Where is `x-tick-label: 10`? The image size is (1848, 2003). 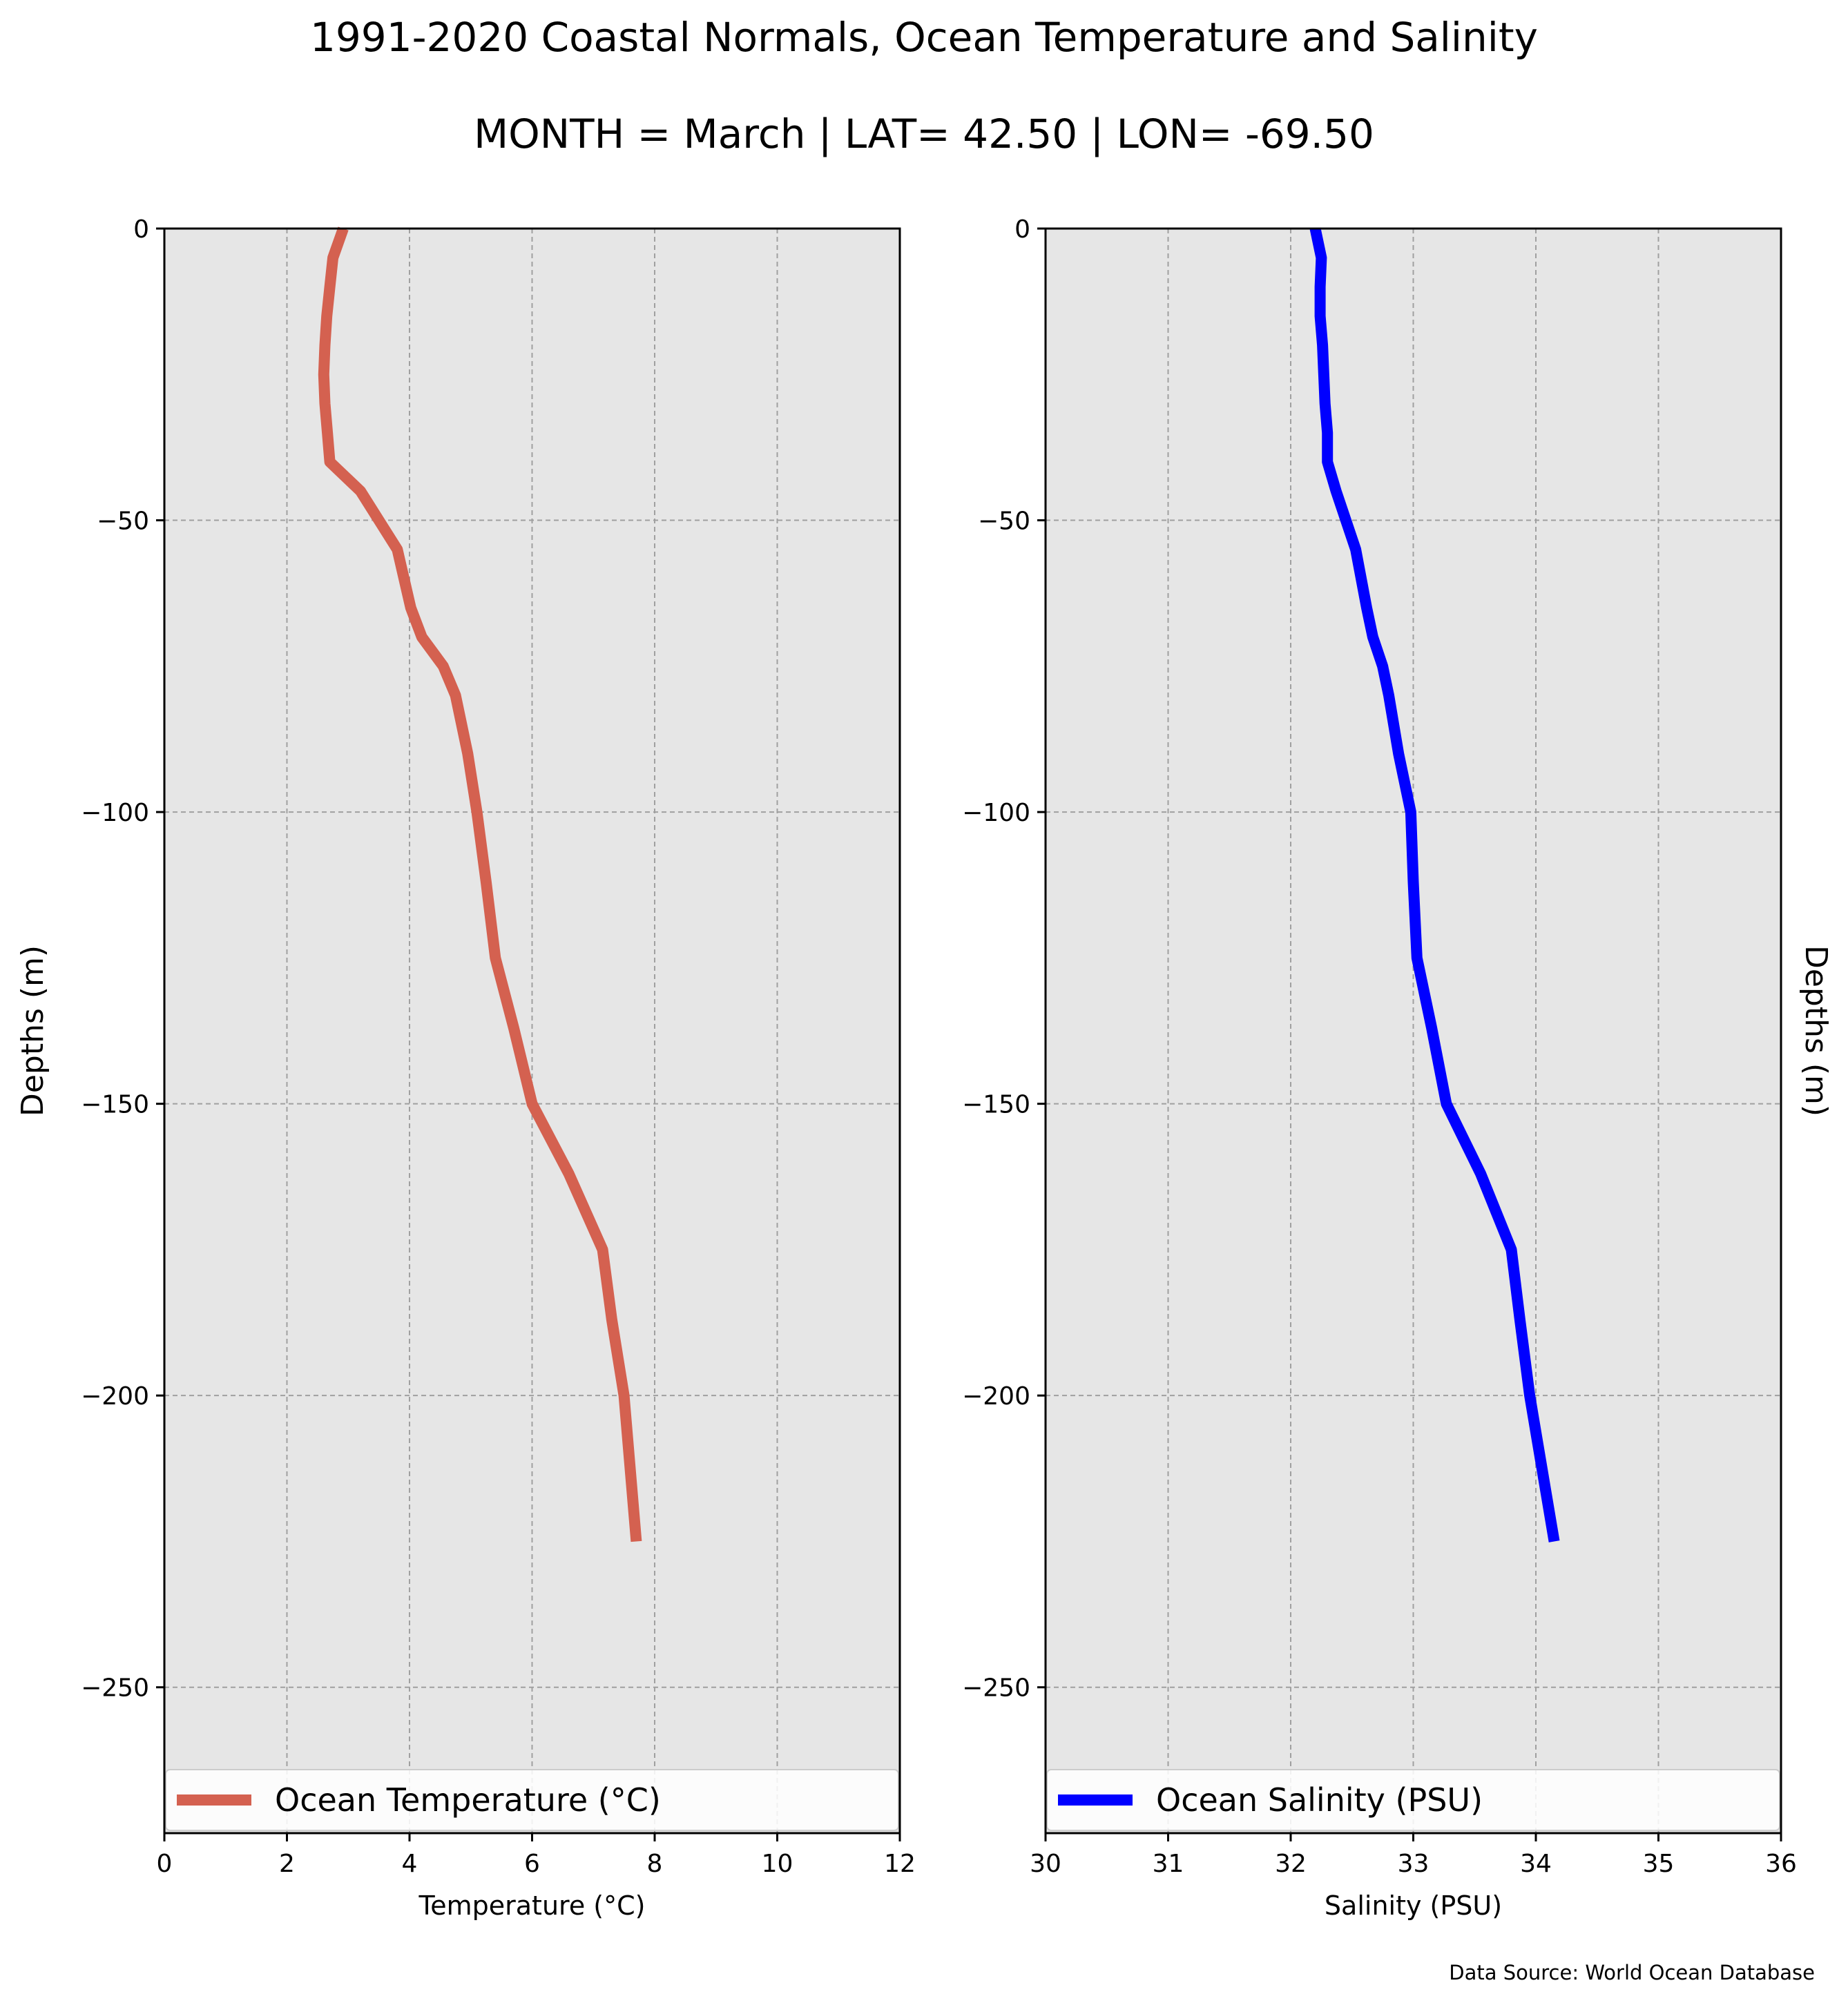
x-tick-label: 10 is located at coordinates (777, 1864).